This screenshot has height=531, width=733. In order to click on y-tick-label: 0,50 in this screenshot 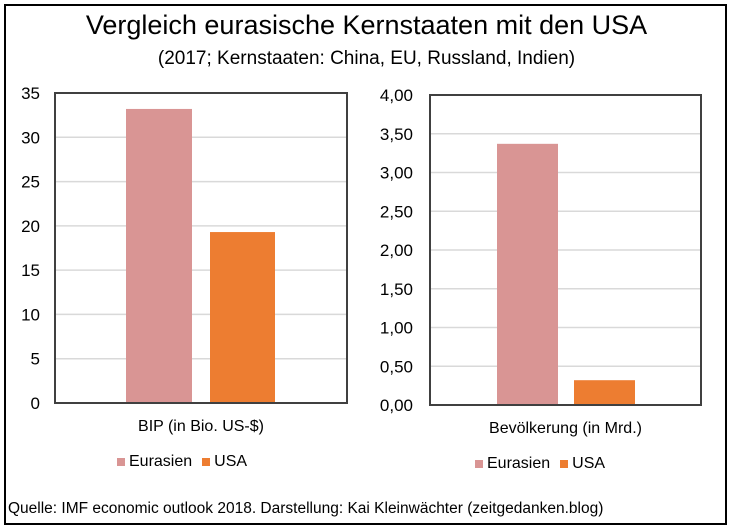, I will do `click(396, 366)`.